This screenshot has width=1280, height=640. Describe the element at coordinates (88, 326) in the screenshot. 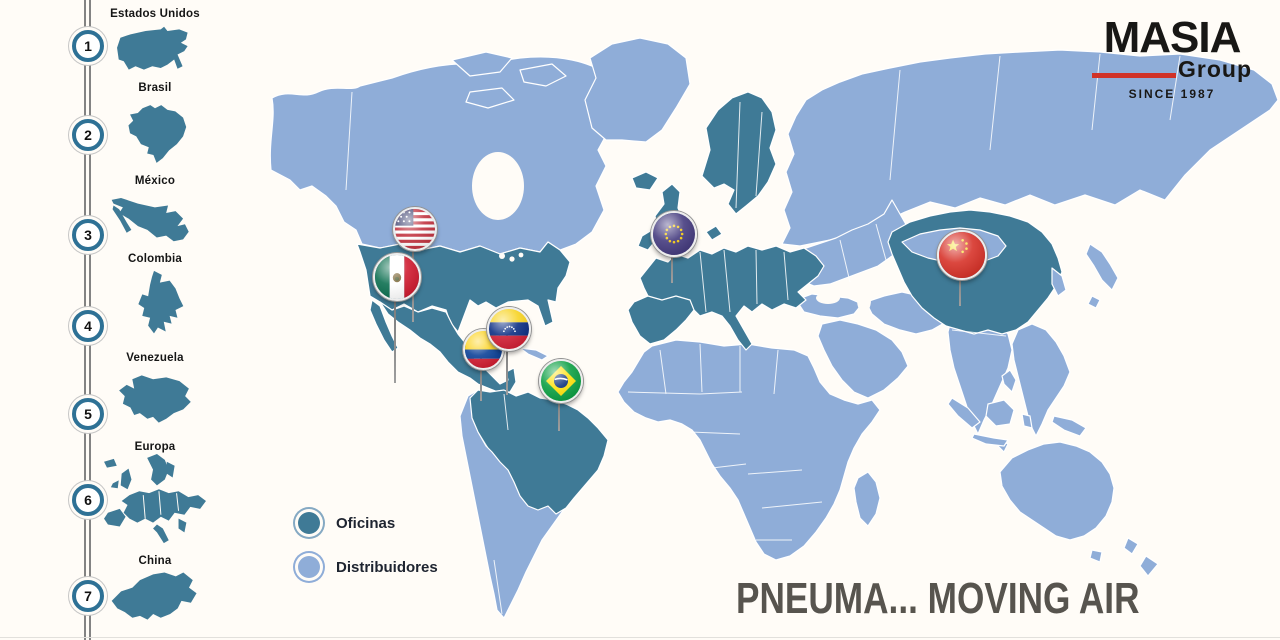

I see `sidebar-number-4: 4` at that location.